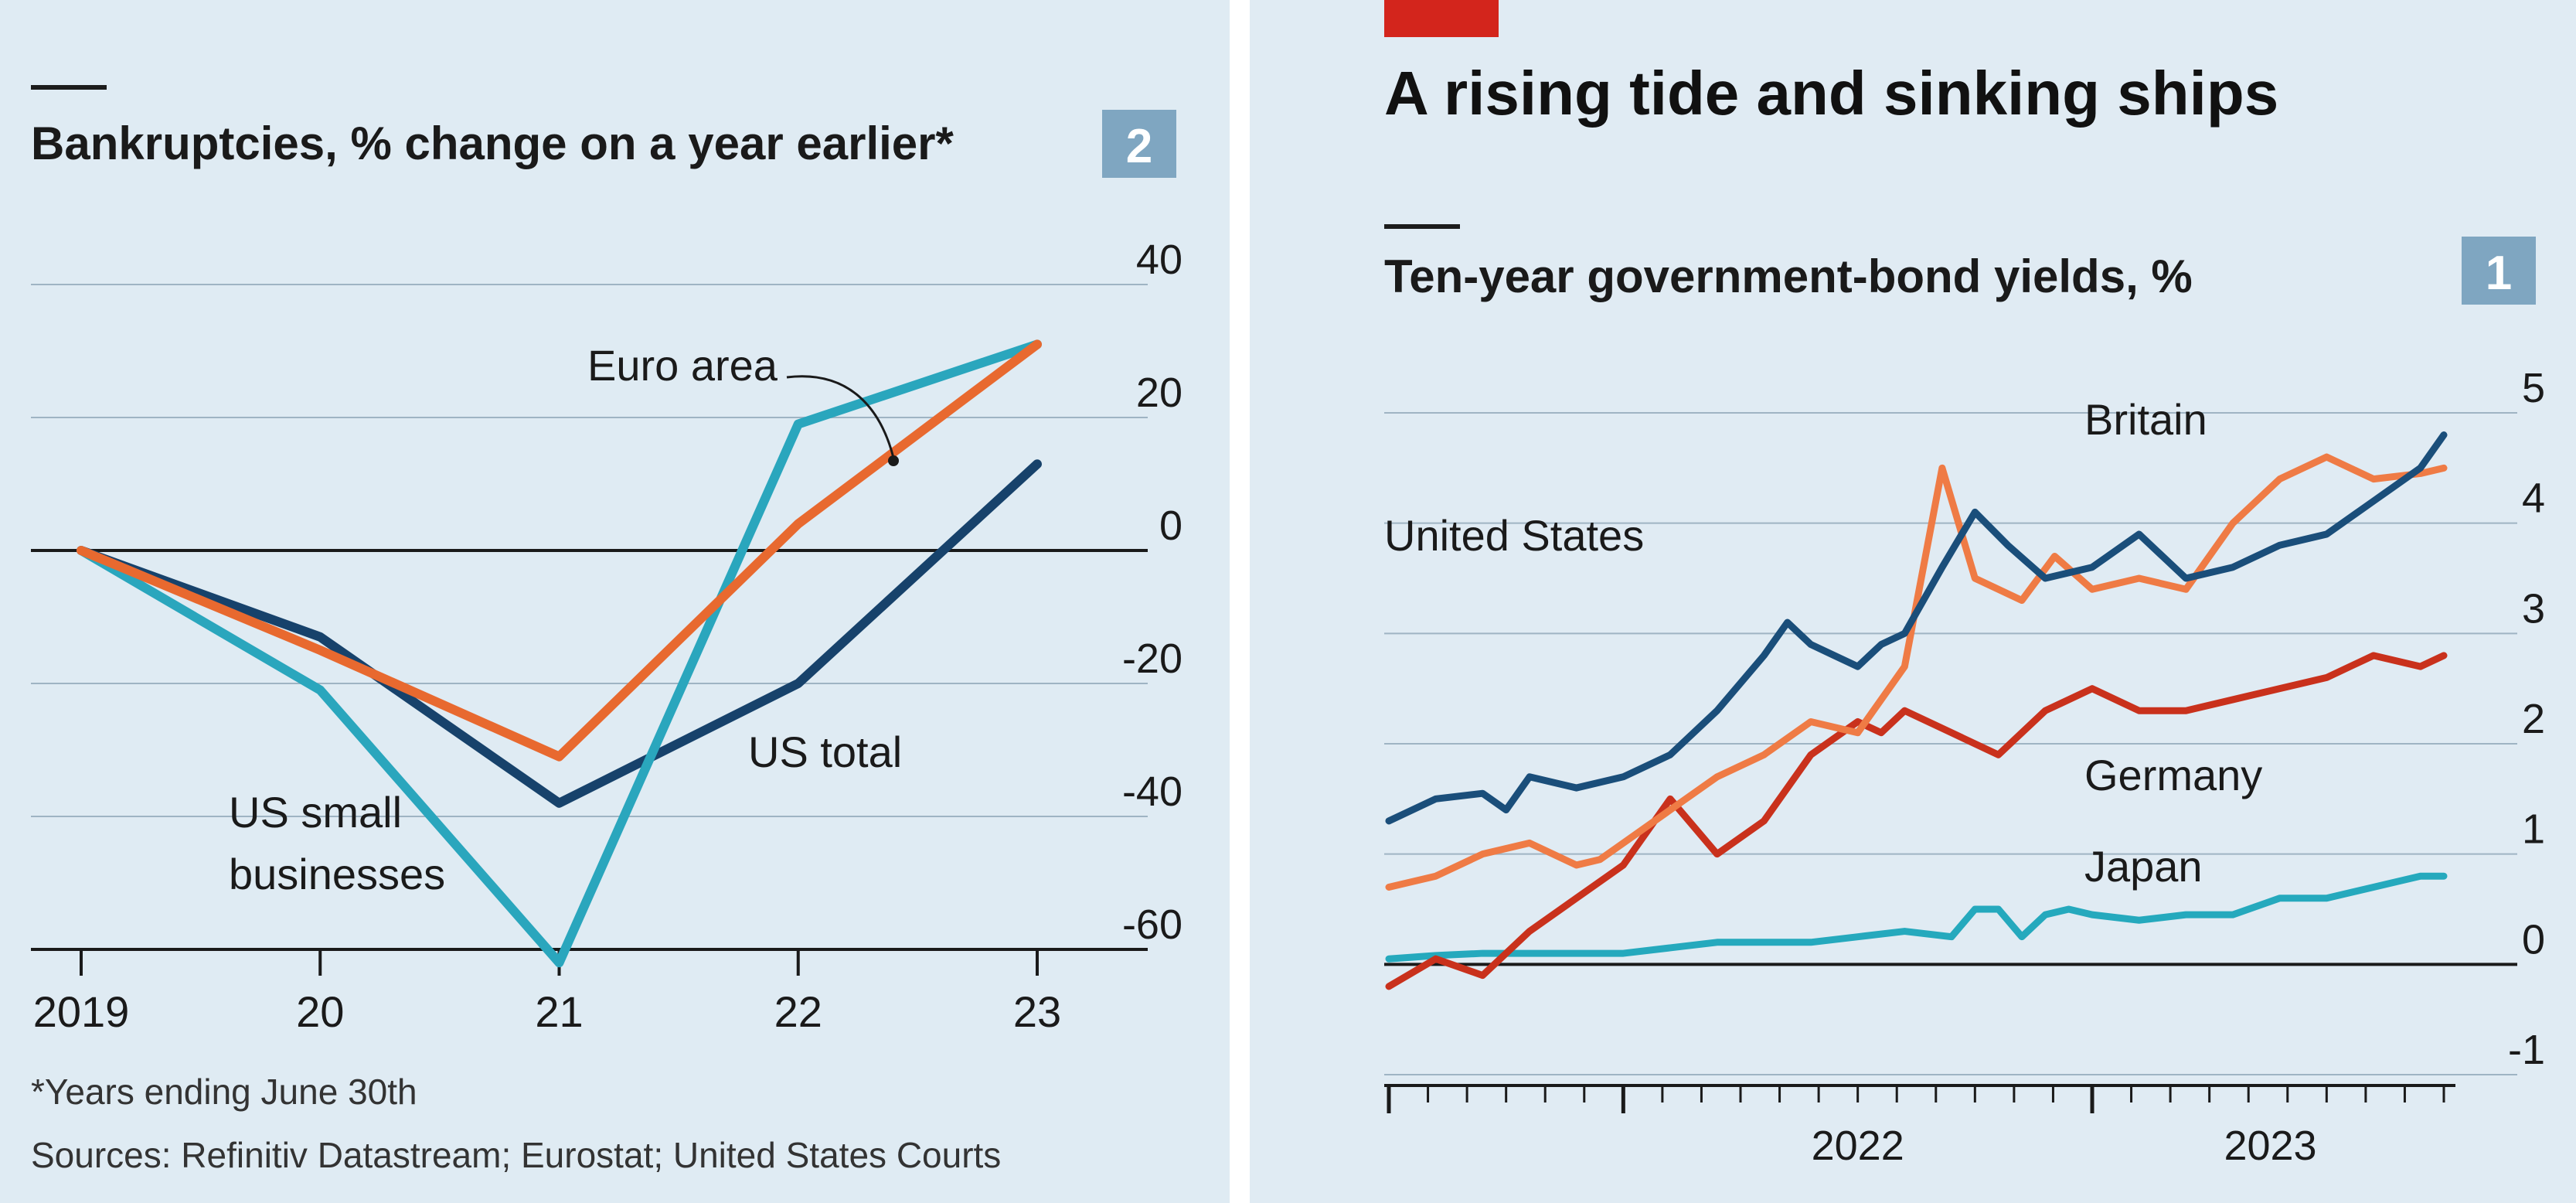  What do you see at coordinates (589, 992) in the screenshot?
I see `x-axis: 2019 20 21 22 23` at bounding box center [589, 992].